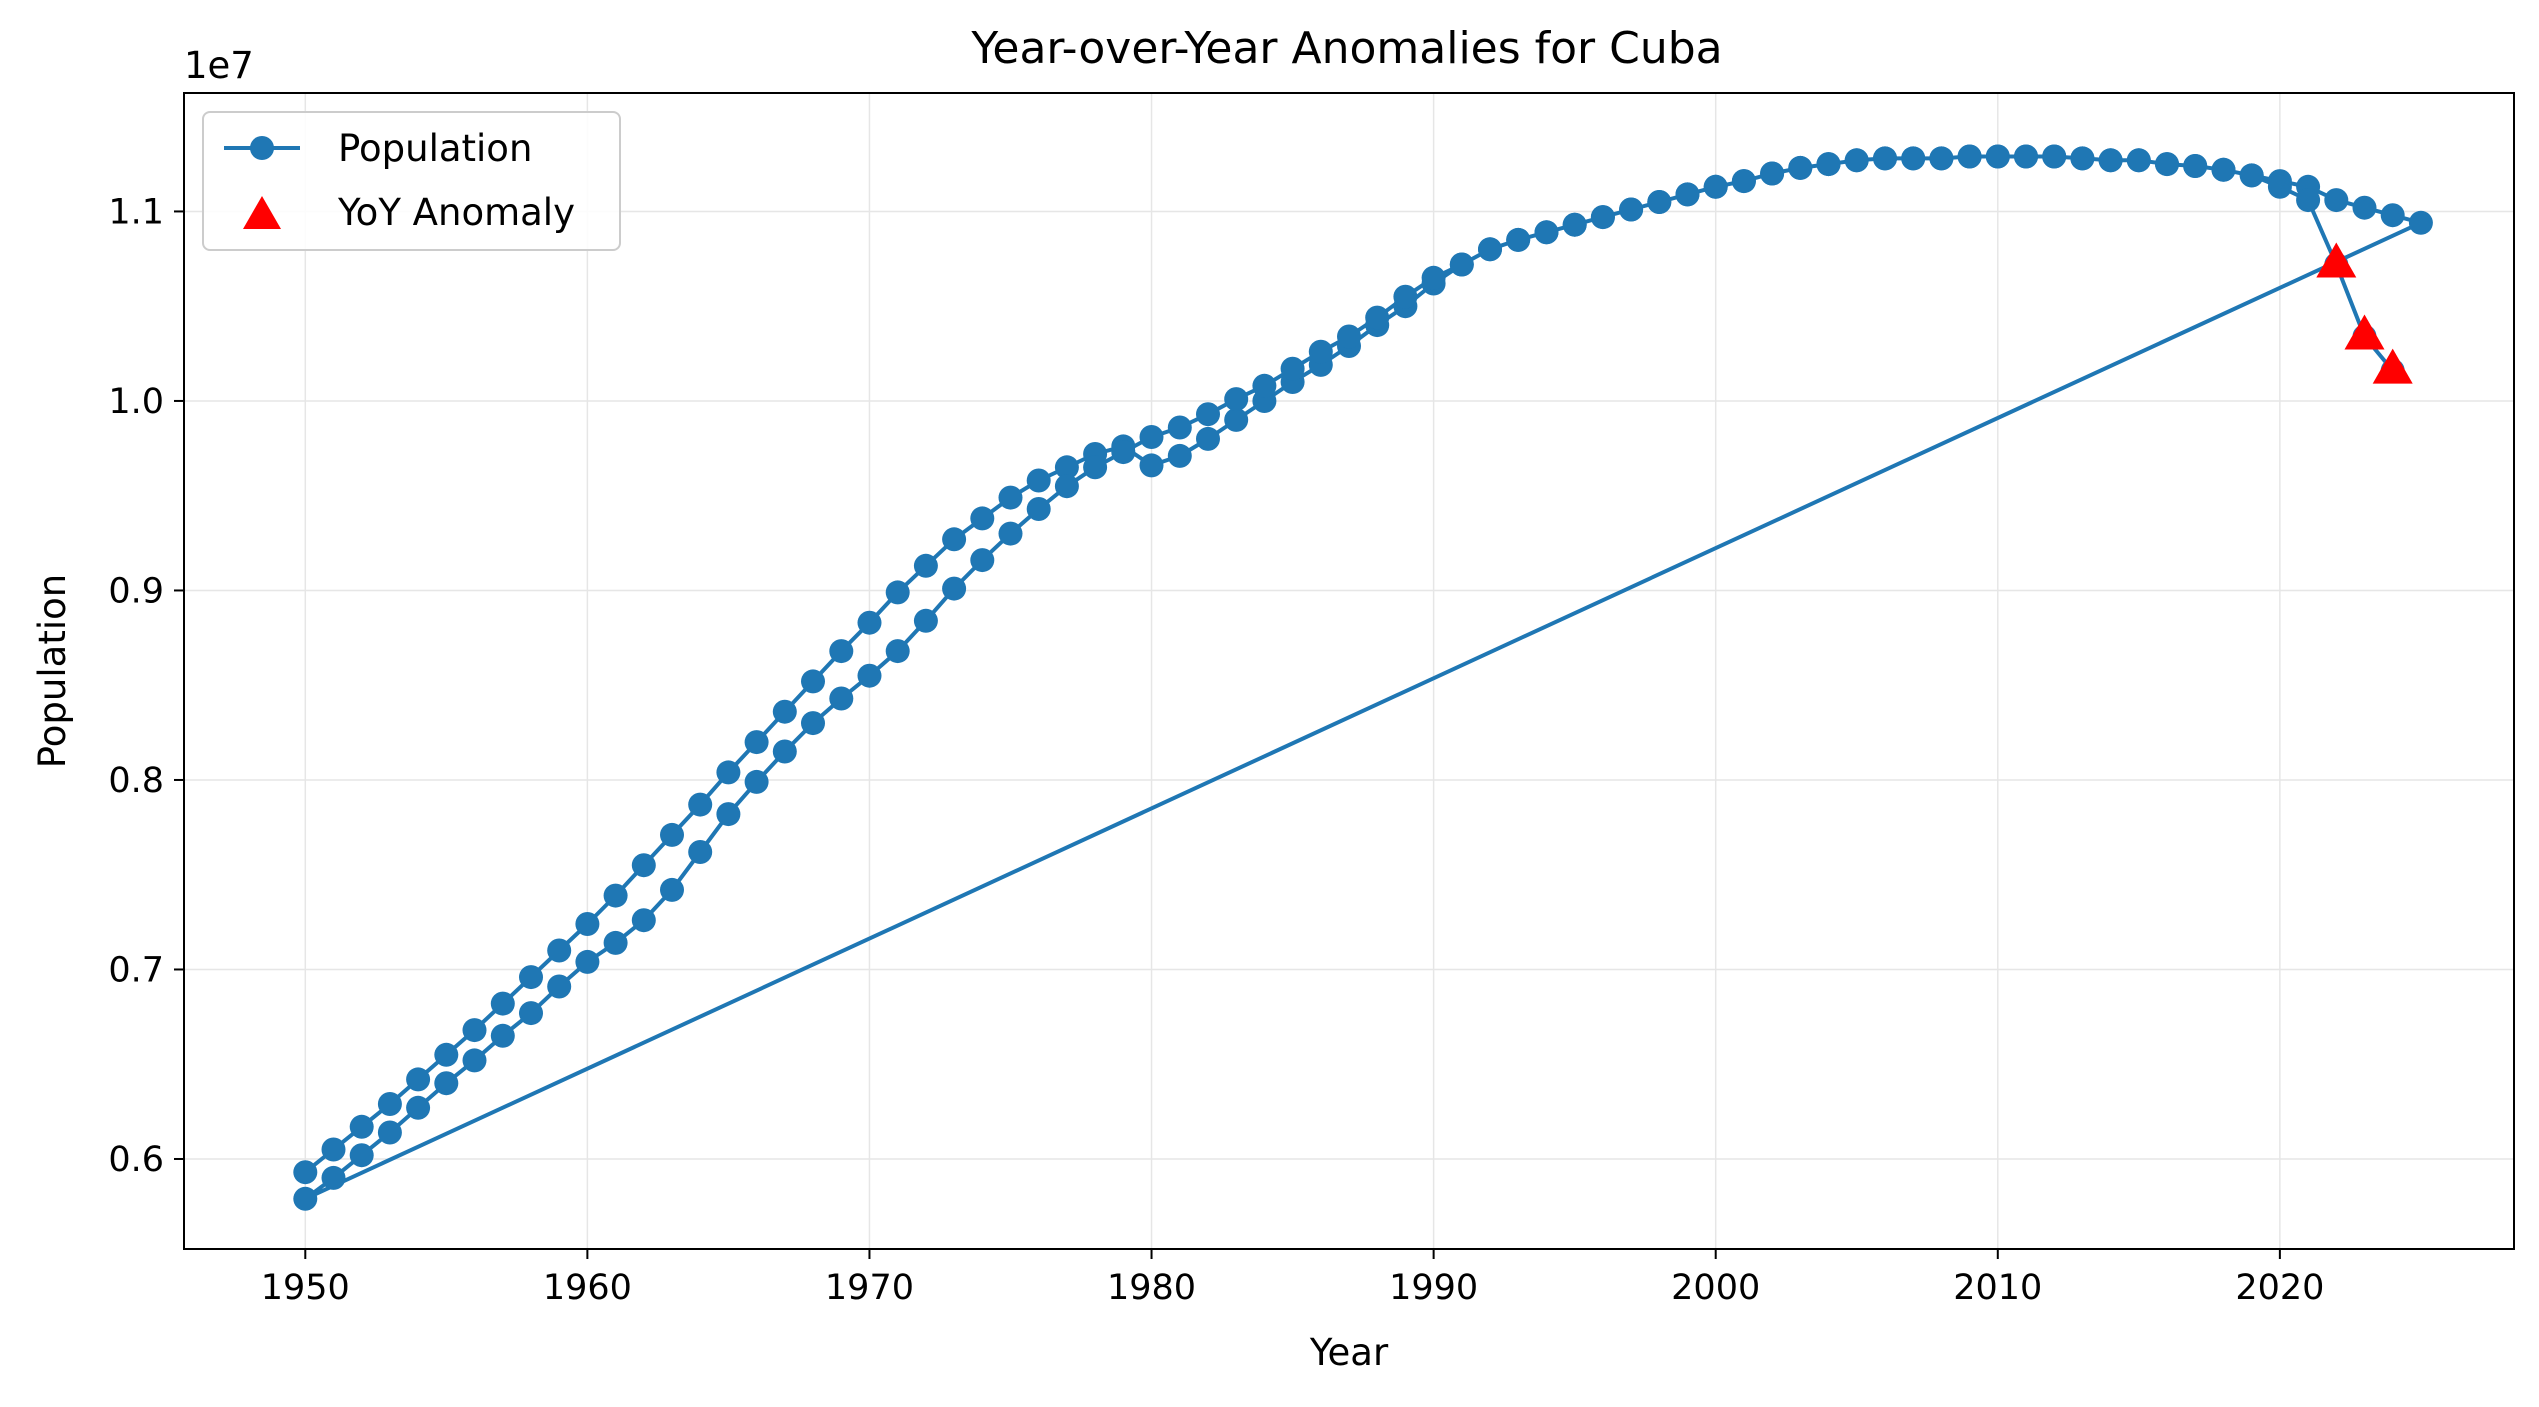 The image size is (2539, 1407). What do you see at coordinates (136, 591) in the screenshot?
I see `y-tick-label: 0.9` at bounding box center [136, 591].